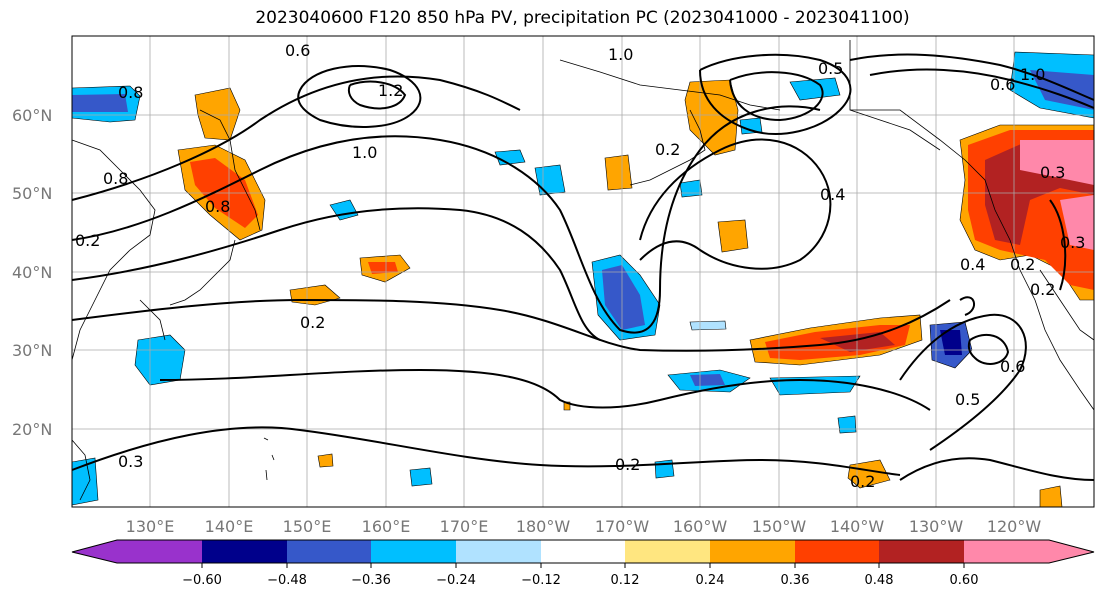 Image resolution: width=1105 pixels, height=601 pixels. I want to click on lon-label-130e: 130°E, so click(150, 526).